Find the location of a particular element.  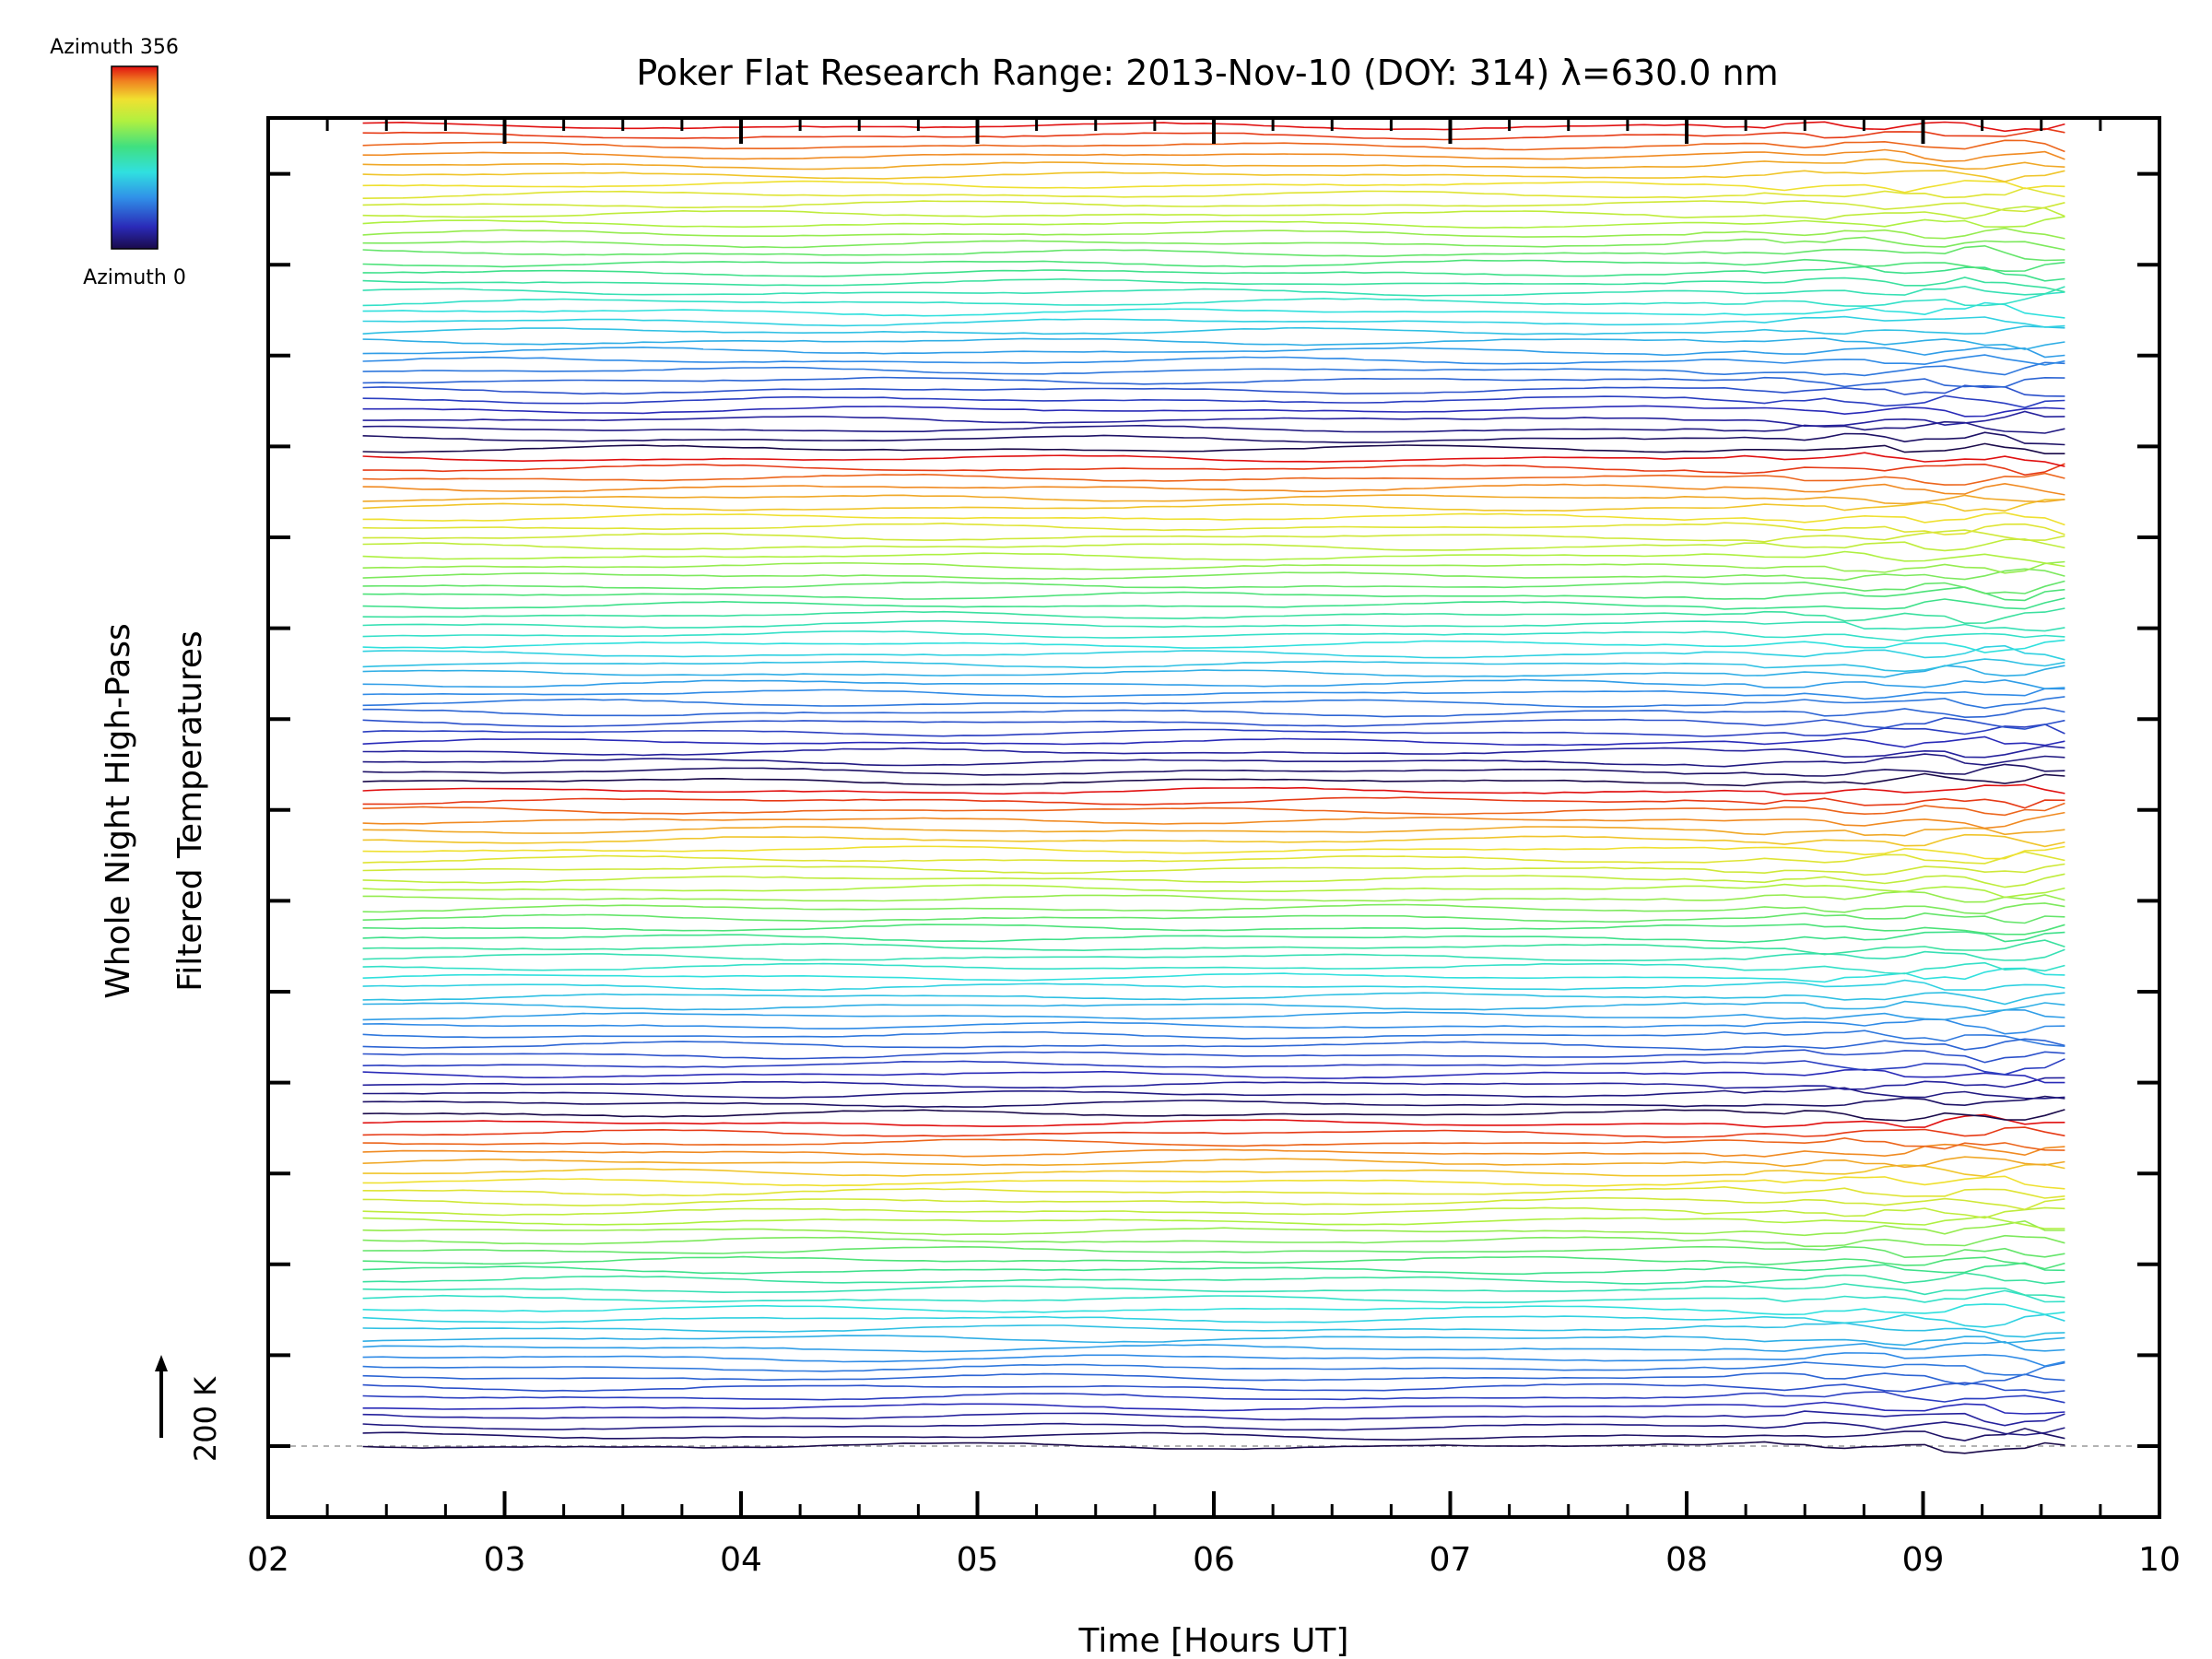

y-axis-label-line2: Filtered Temperatures is located at coordinates (190, 811).